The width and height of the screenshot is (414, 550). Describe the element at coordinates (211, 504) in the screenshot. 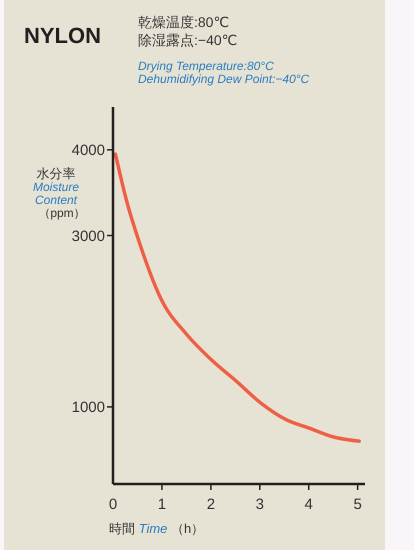

I see `x-tick-label: 2` at that location.